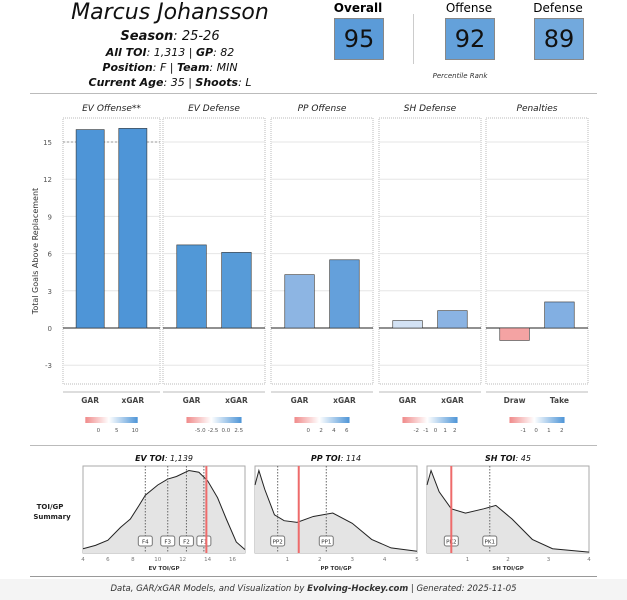 The image size is (627, 600). I want to click on bar-draw, so click(514, 334).